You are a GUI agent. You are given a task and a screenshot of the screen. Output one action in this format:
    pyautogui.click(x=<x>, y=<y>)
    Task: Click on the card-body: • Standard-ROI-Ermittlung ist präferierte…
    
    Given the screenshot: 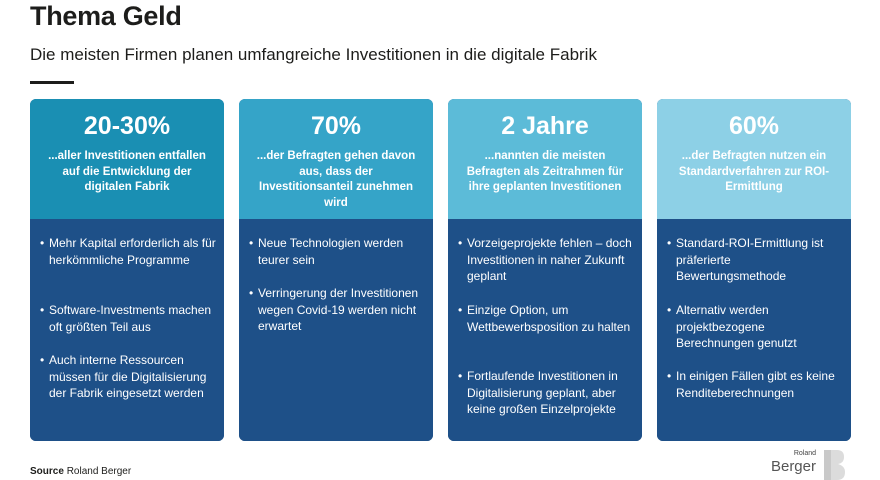 What is the action you would take?
    pyautogui.click(x=754, y=330)
    